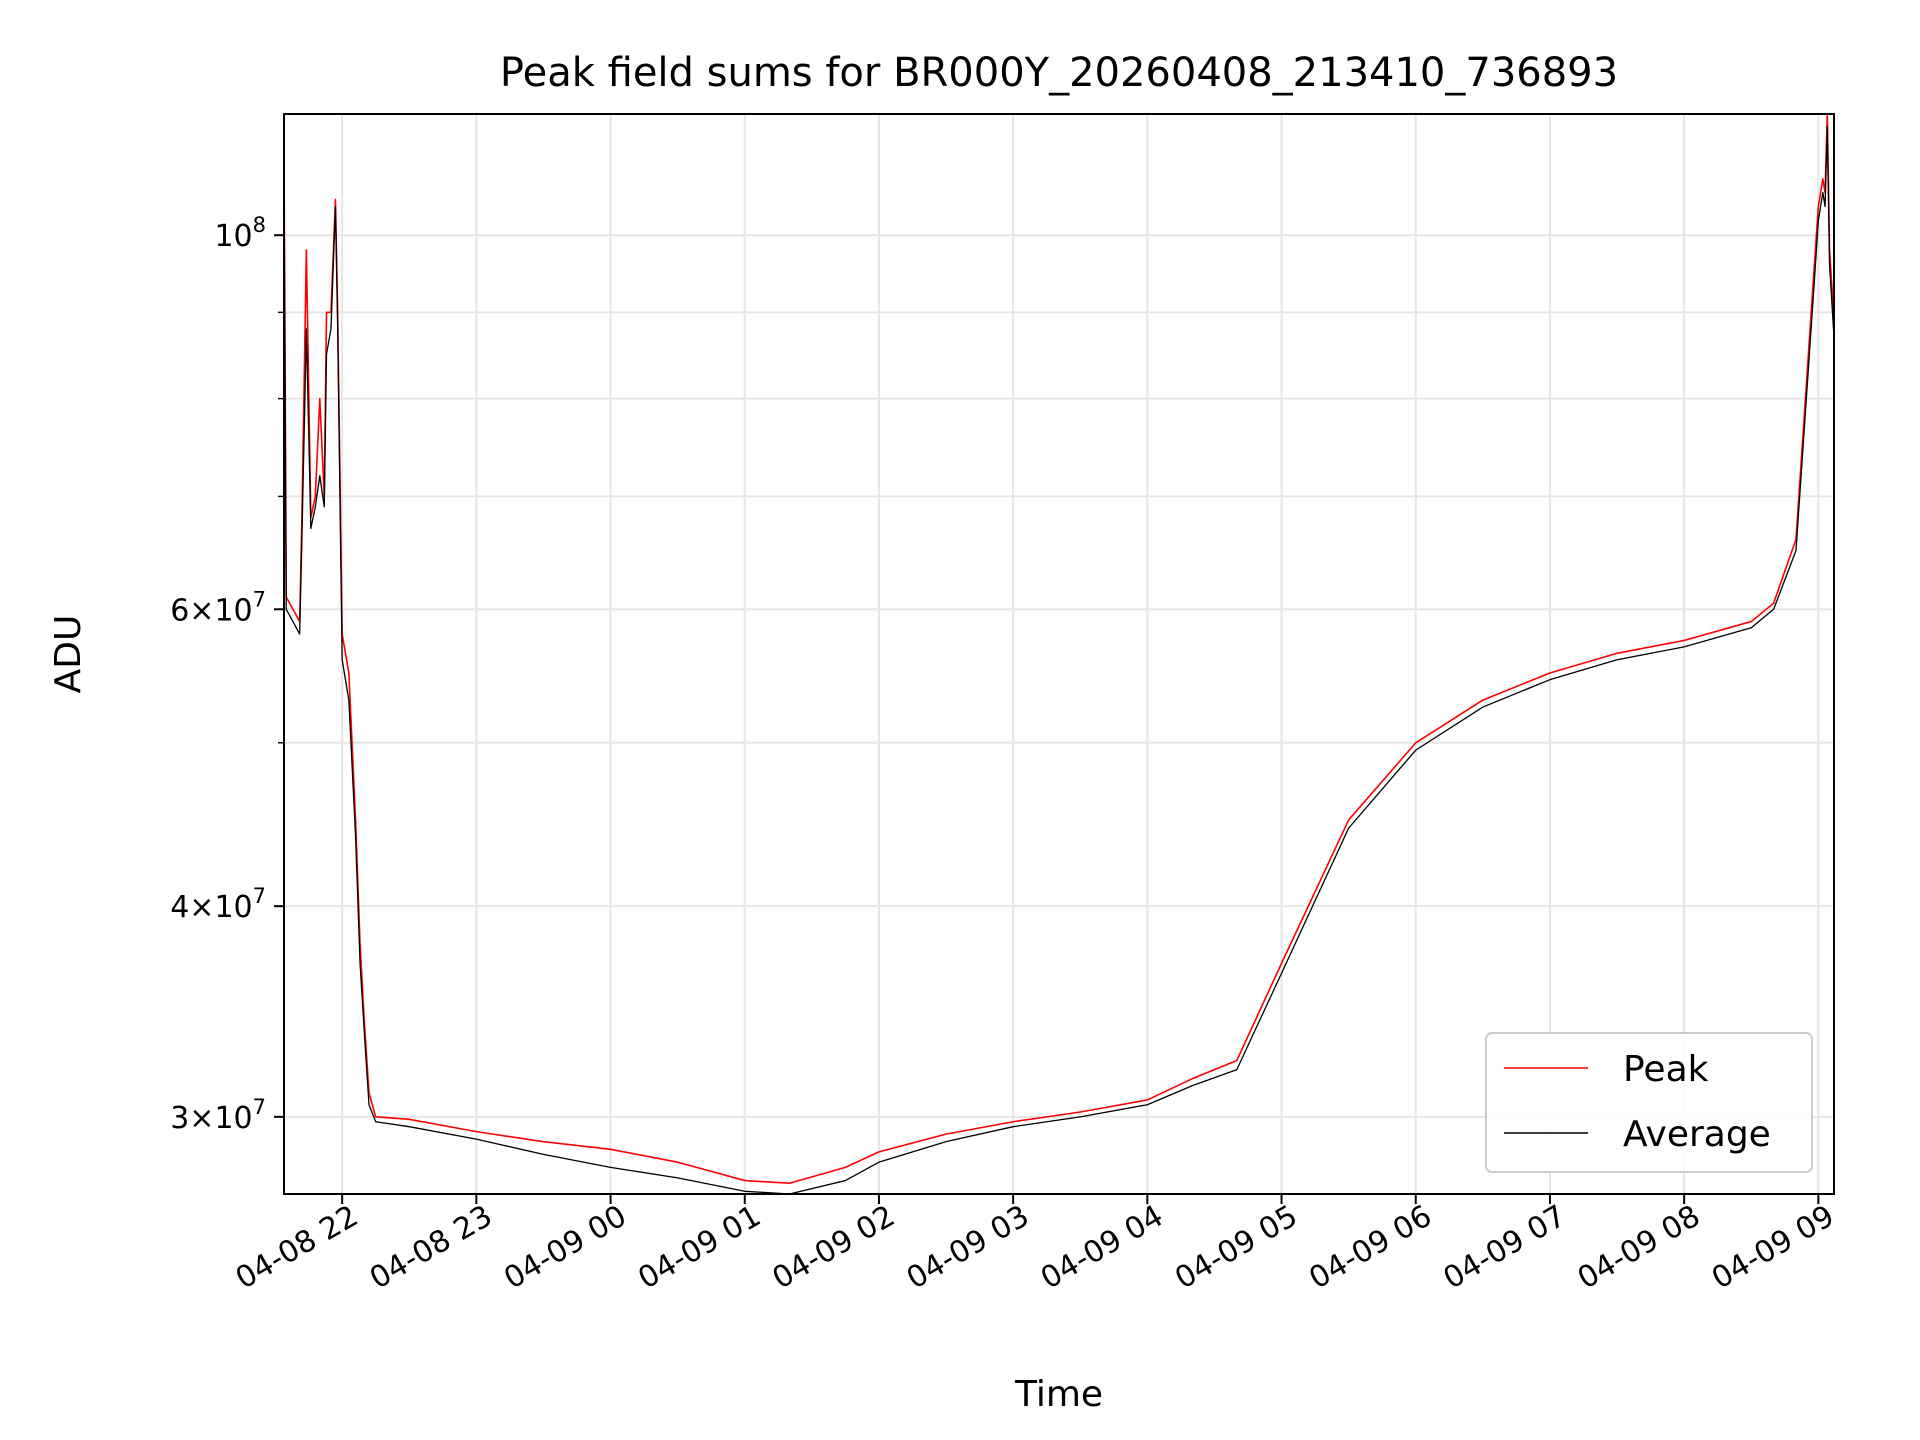 The image size is (1920, 1440). Describe the element at coordinates (1649, 1102) in the screenshot. I see `legend: Peak Average` at that location.